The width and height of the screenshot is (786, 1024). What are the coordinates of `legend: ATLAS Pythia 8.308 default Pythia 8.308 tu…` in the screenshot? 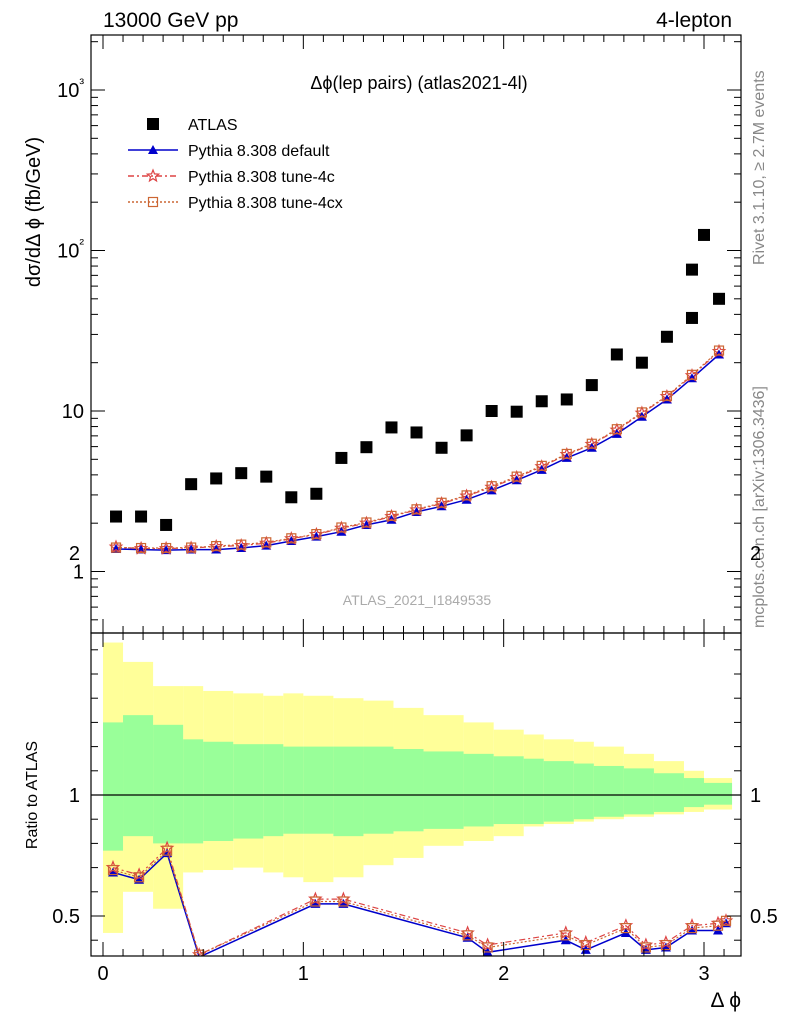 It's located at (235, 164).